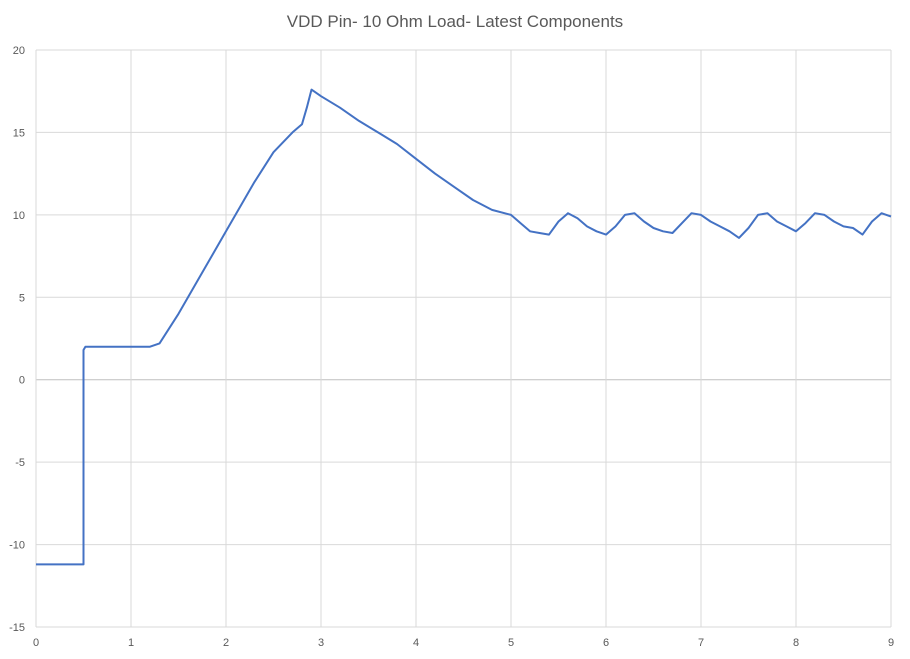 This screenshot has width=910, height=659. I want to click on x-tick-label: 3, so click(321, 643).